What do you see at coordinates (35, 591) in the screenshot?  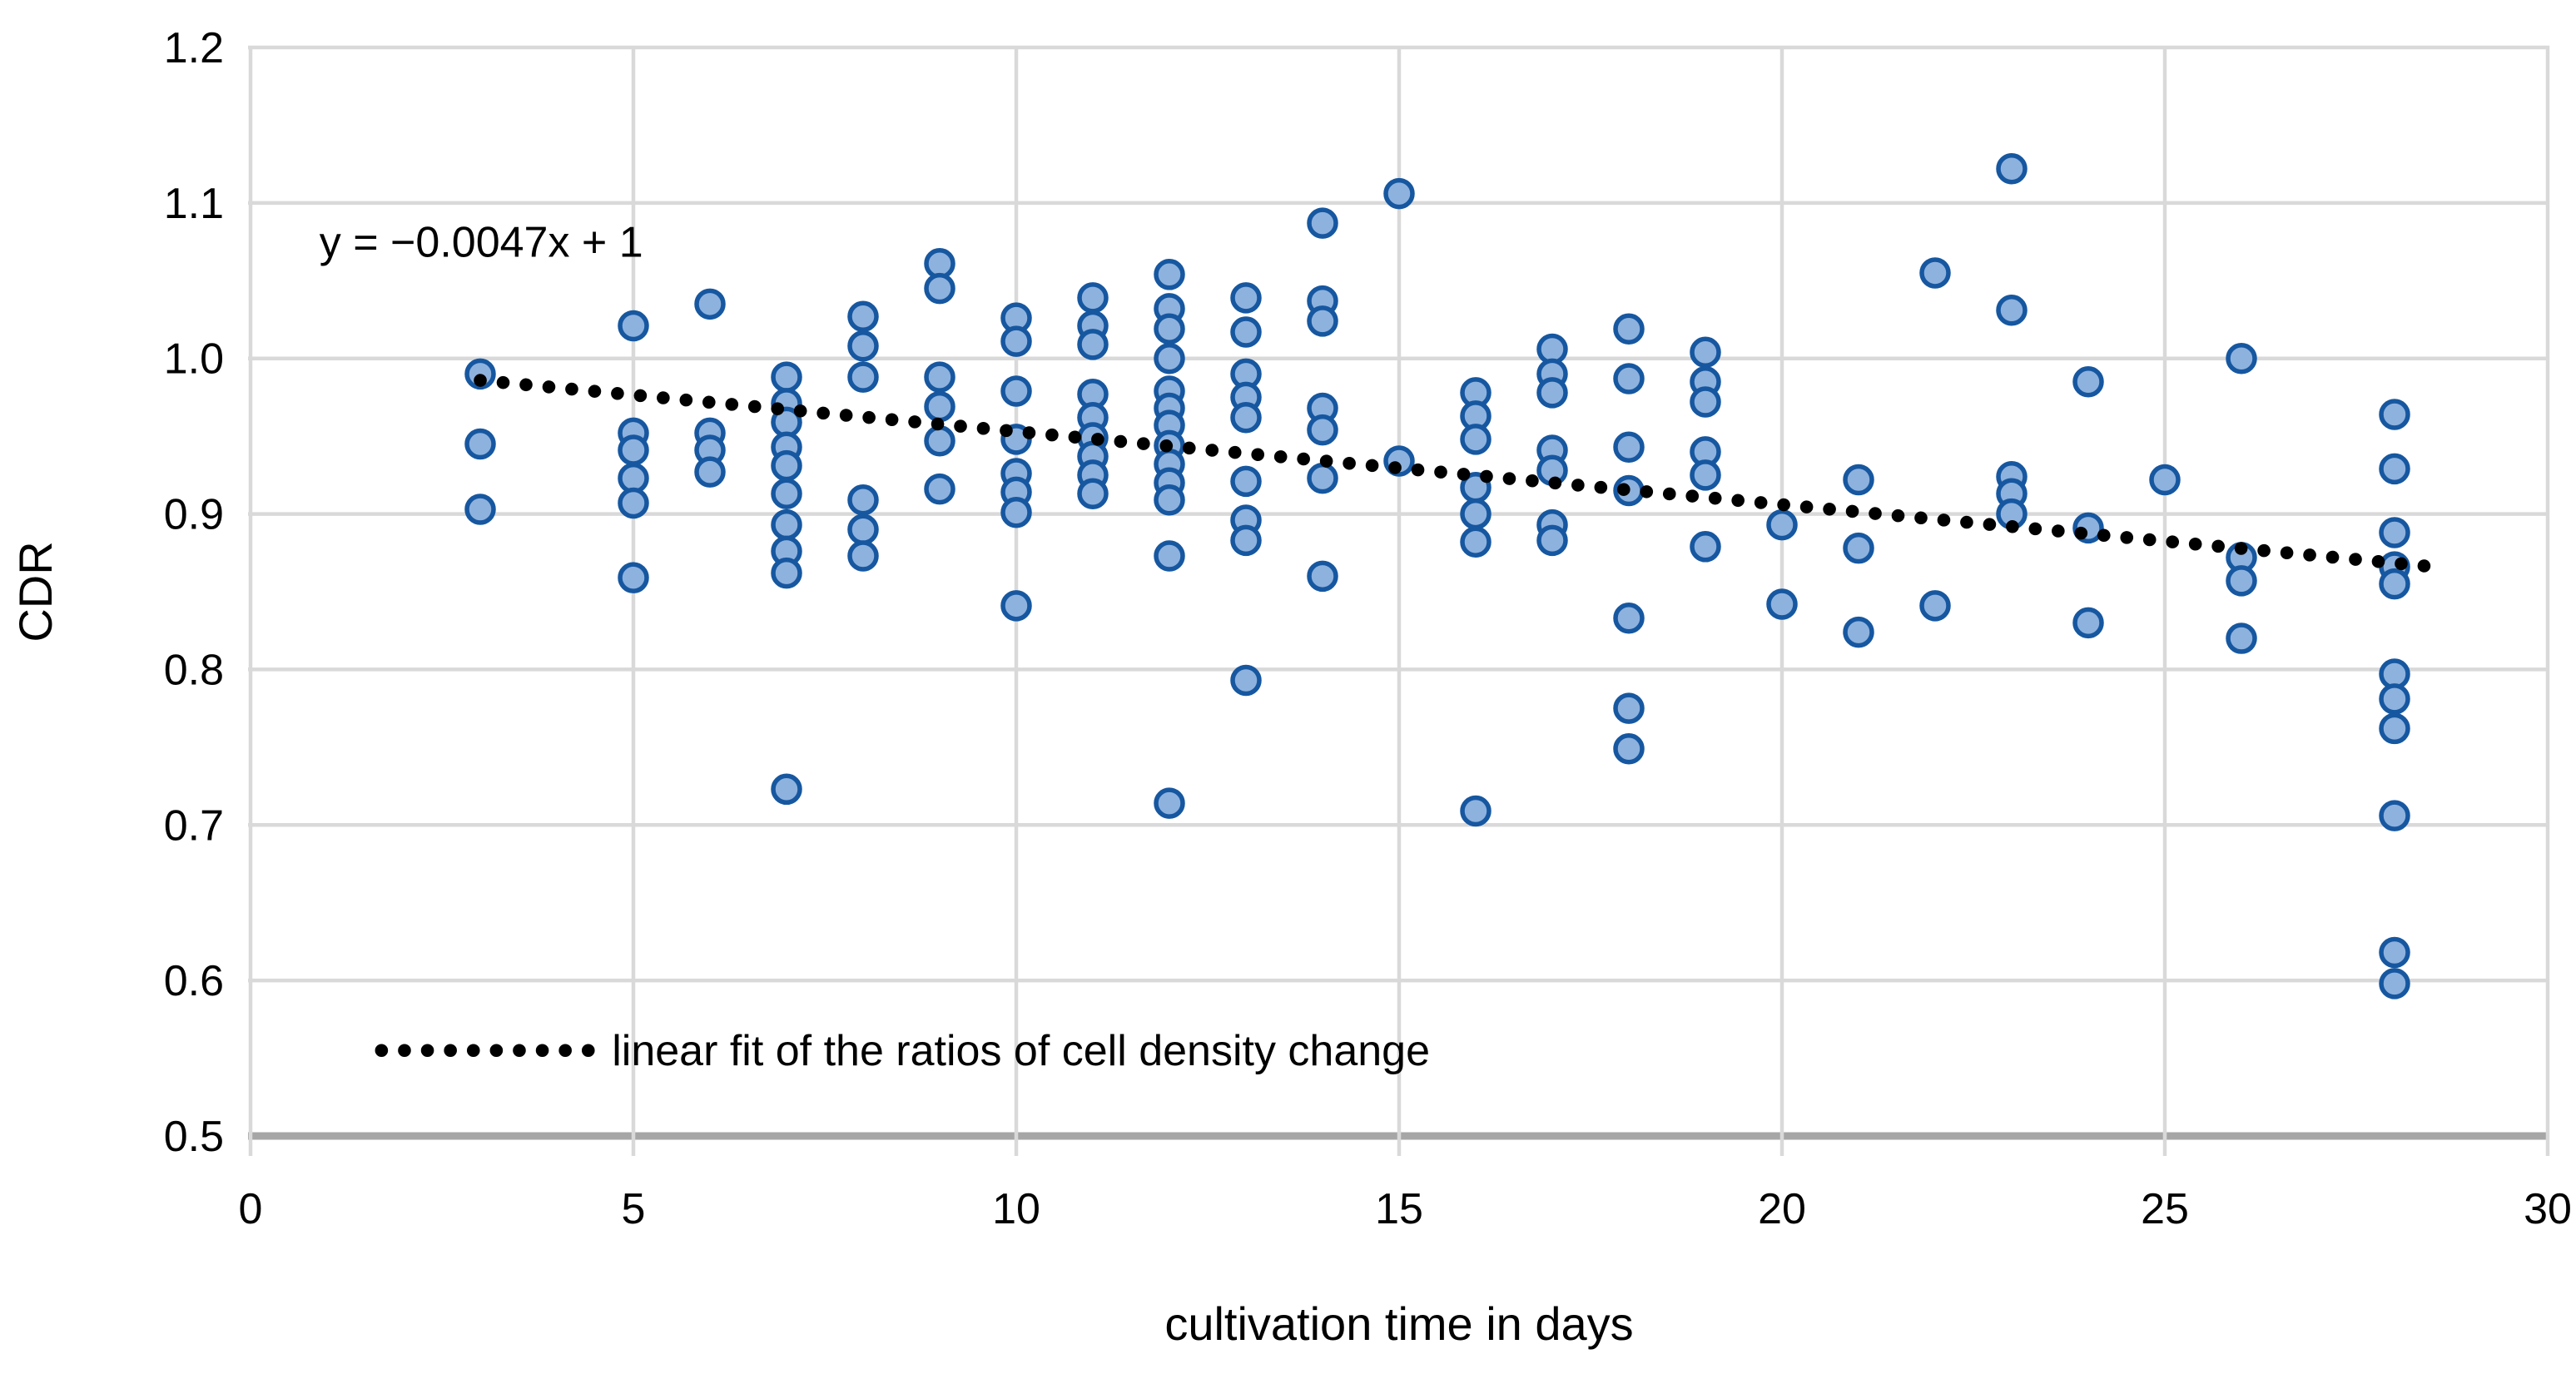 I see `y-axis-title: CDR` at bounding box center [35, 591].